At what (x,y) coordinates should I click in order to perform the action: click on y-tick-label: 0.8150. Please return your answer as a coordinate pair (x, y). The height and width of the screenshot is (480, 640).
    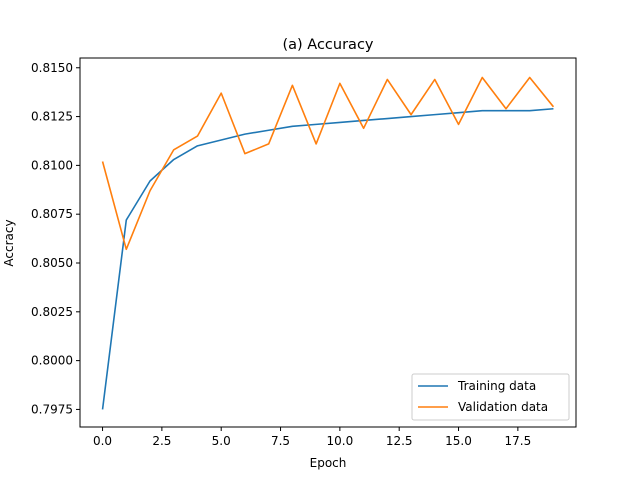
    Looking at the image, I should click on (52, 68).